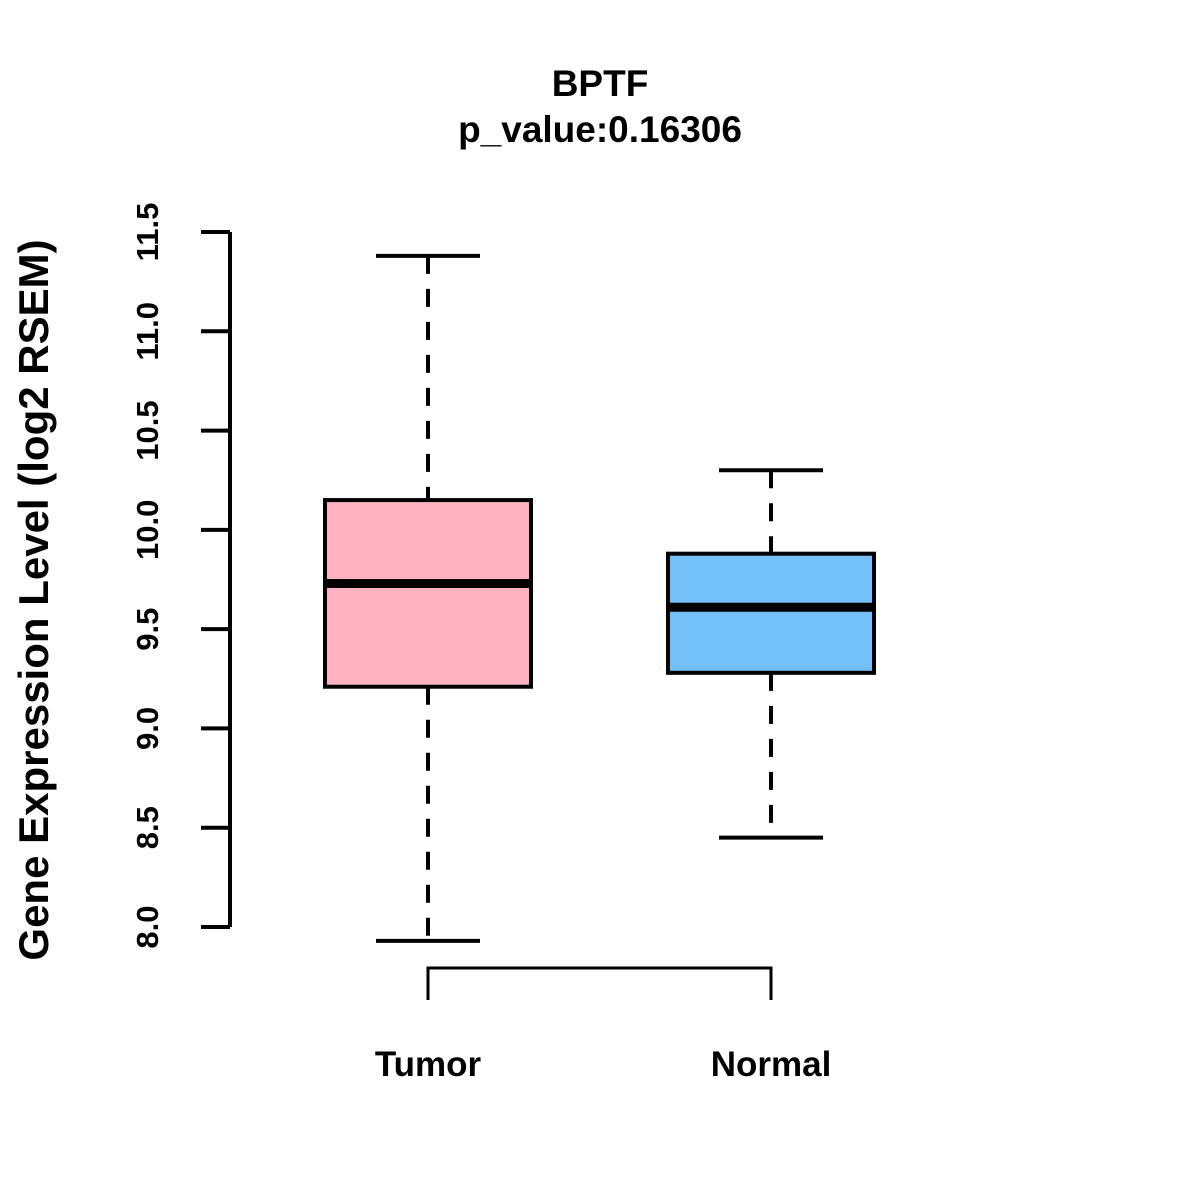 Image resolution: width=1200 pixels, height=1200 pixels. Describe the element at coordinates (428, 1064) in the screenshot. I see `x-label-tumor: Tumor` at that location.